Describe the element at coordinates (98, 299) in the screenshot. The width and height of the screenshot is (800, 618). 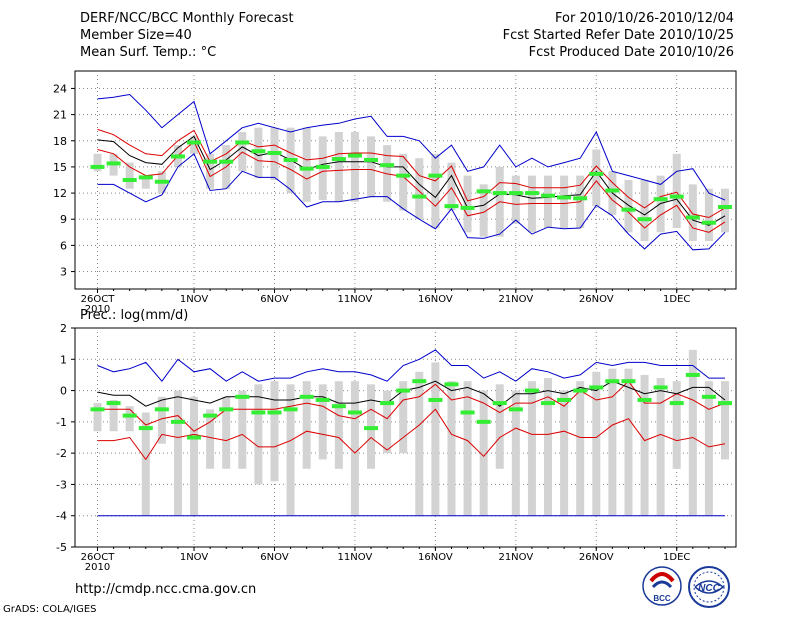
I see `temp-xtick-label: 26OCT` at that location.